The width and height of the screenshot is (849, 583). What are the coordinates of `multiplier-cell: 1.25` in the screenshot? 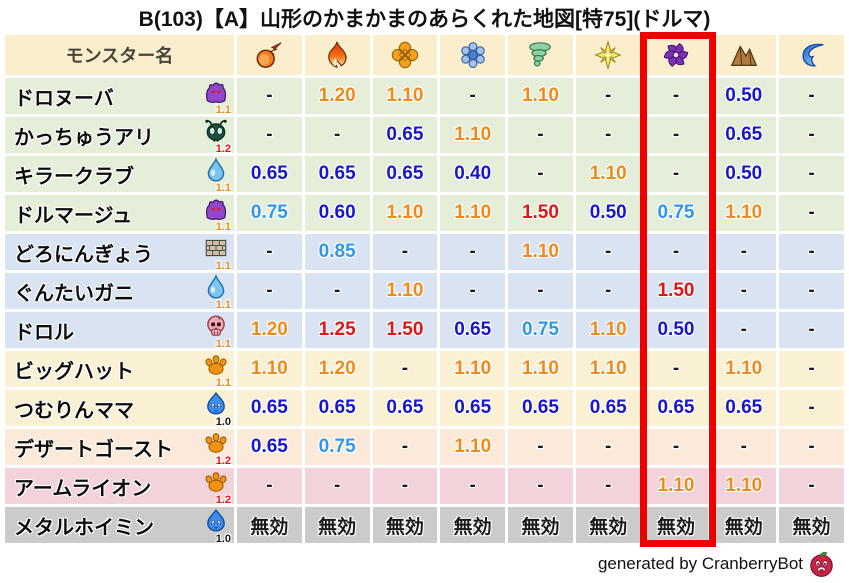 It's located at (337, 330).